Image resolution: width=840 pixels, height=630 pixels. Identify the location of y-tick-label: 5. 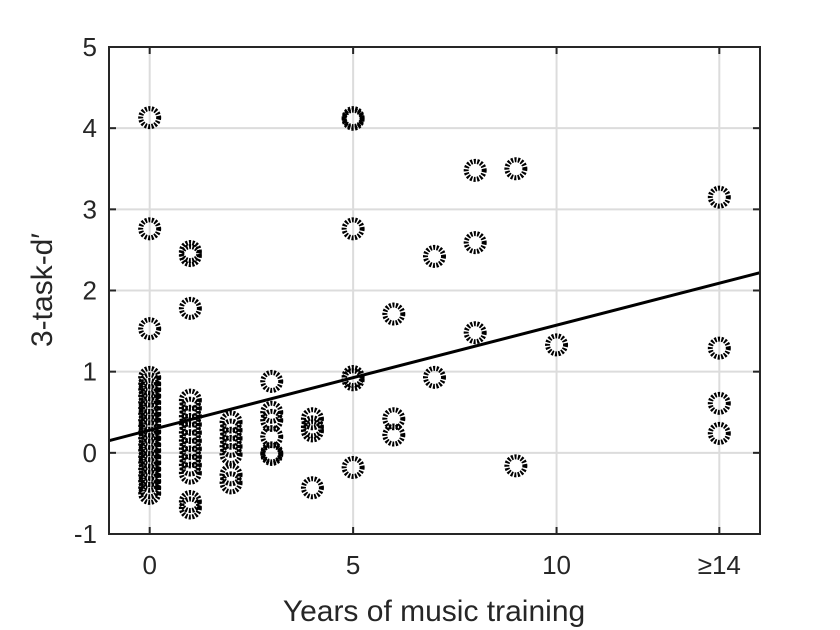
(90, 47).